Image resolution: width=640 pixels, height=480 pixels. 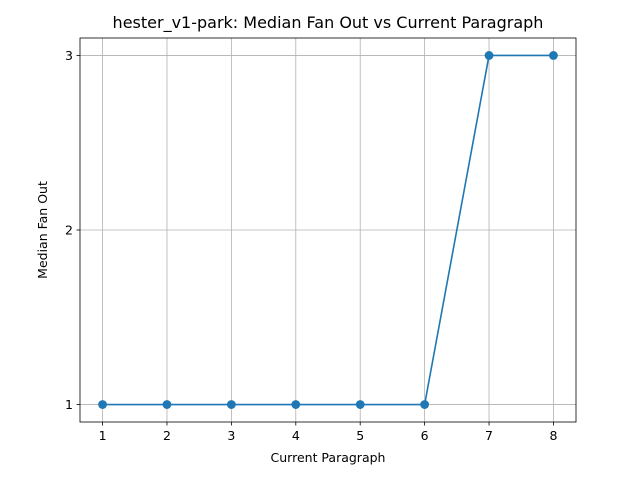 What do you see at coordinates (103, 435) in the screenshot?
I see `x-tick-label: 1` at bounding box center [103, 435].